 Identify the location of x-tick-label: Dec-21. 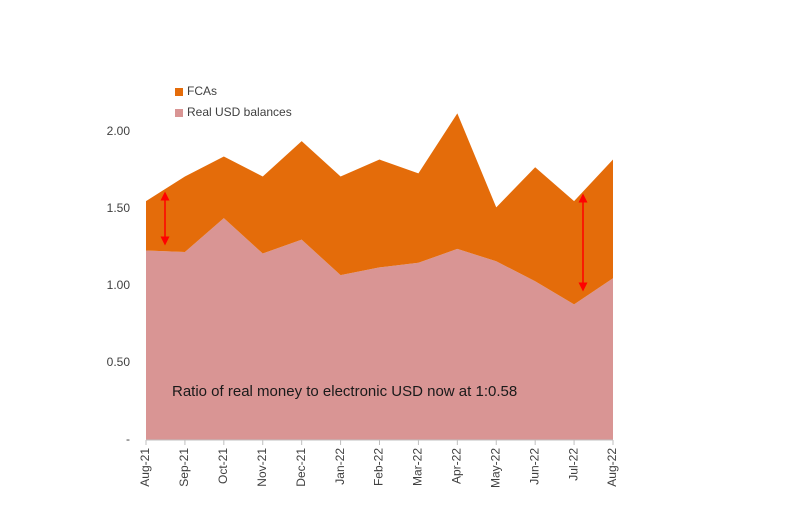
(301, 467).